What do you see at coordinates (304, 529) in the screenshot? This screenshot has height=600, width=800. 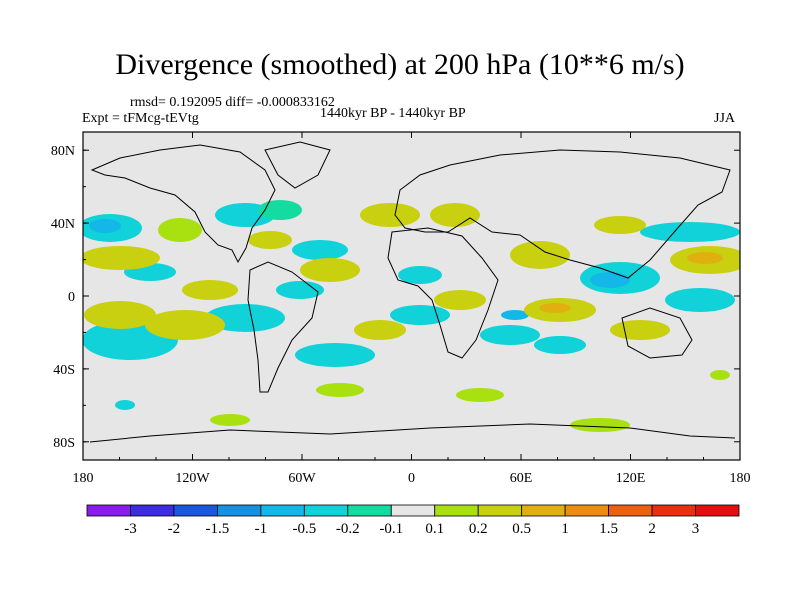 I see `legend-label: -0.5` at bounding box center [304, 529].